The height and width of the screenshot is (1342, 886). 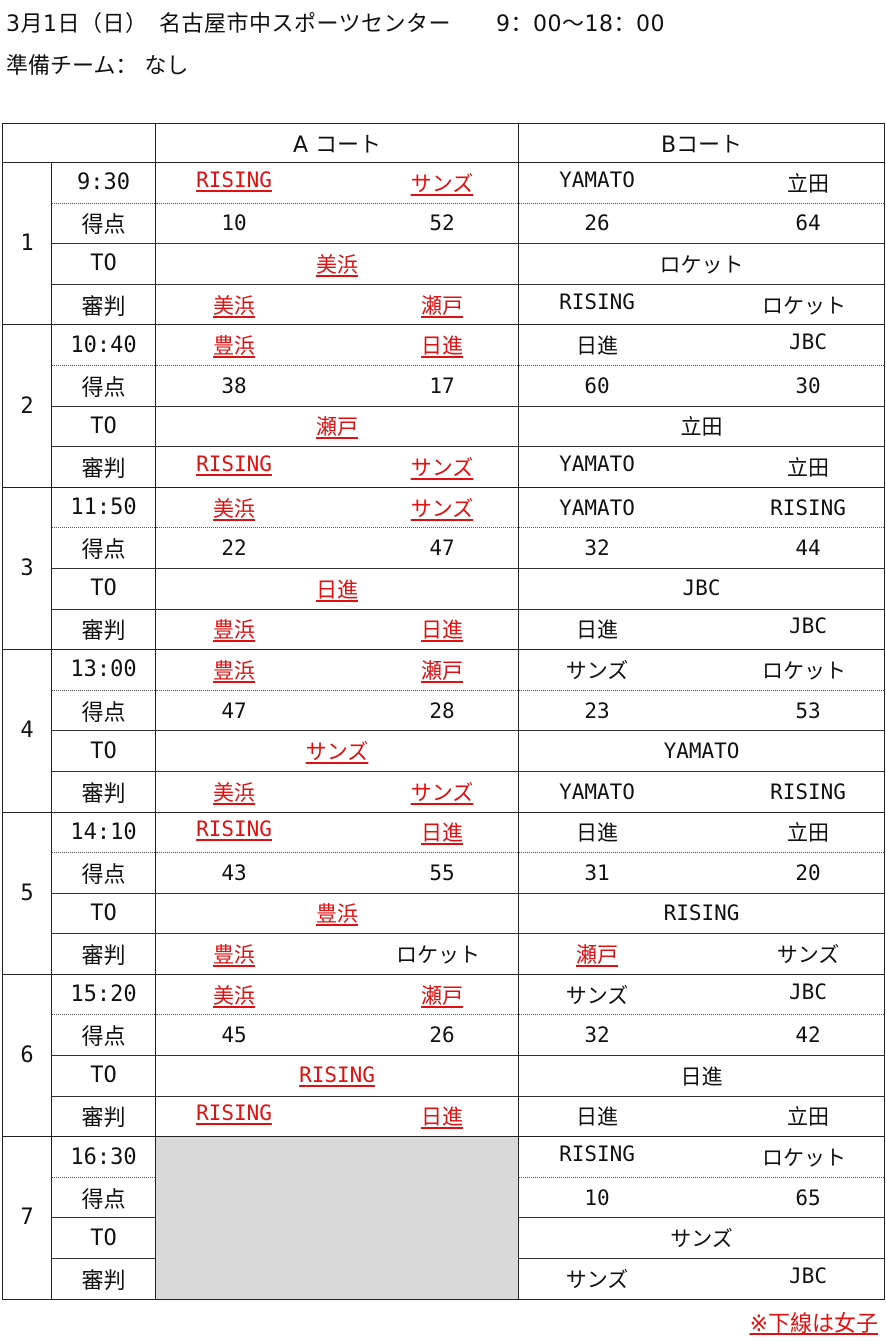 I want to click on score-value: 43, so click(x=234, y=872).